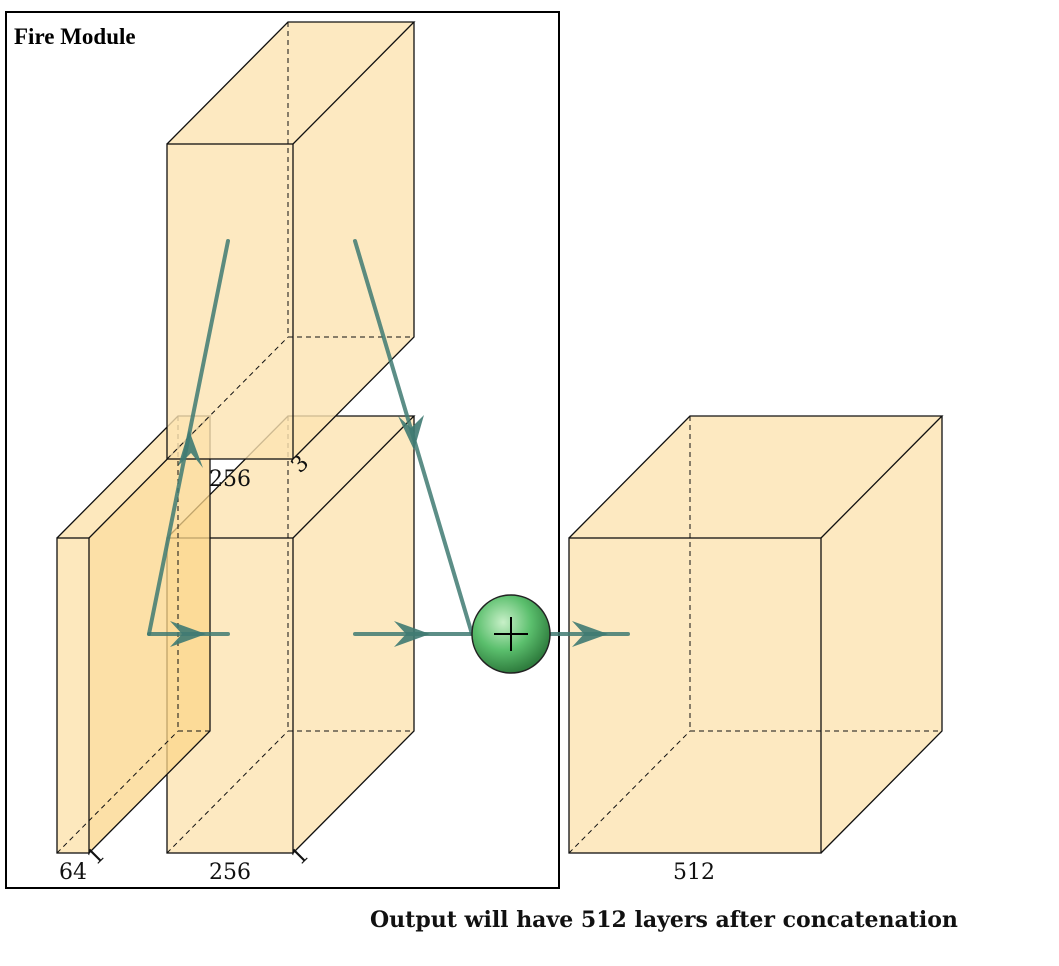 This screenshot has width=1059, height=966. I want to click on arrowhead-up, so click(190, 449).